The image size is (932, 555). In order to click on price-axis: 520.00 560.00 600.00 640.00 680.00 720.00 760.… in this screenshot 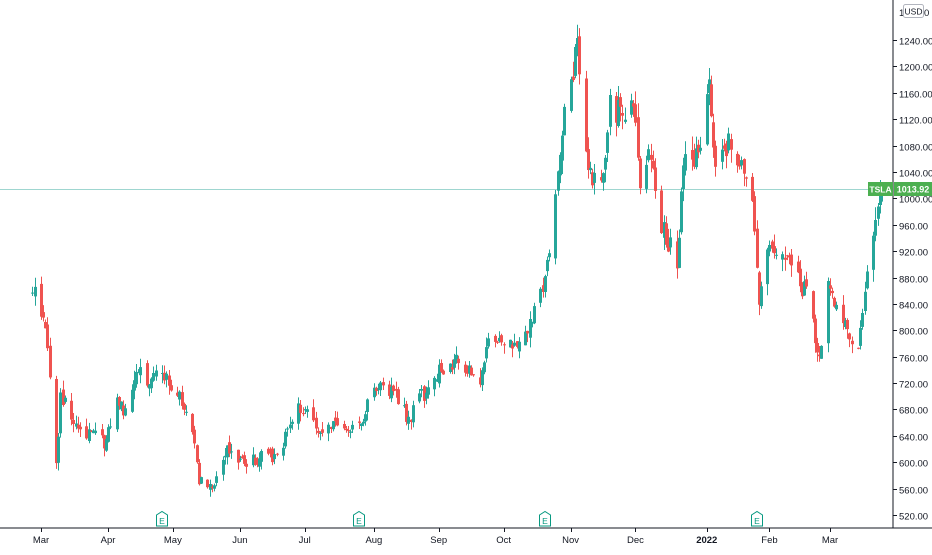, I will do `click(912, 280)`.